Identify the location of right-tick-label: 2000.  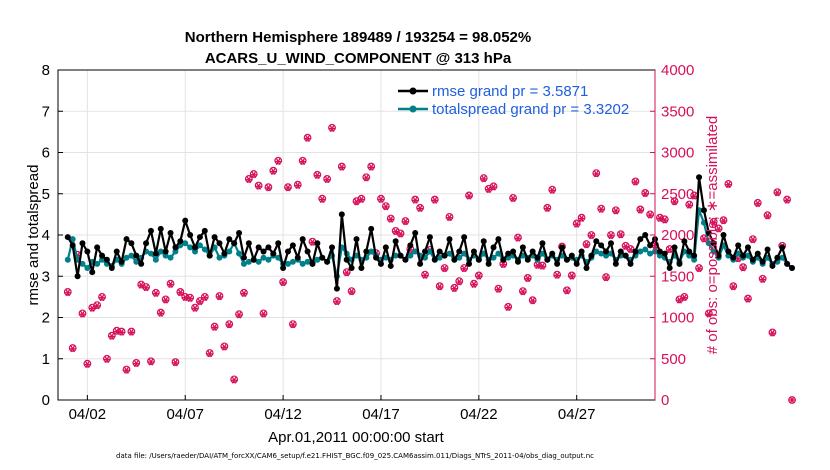
(677, 235).